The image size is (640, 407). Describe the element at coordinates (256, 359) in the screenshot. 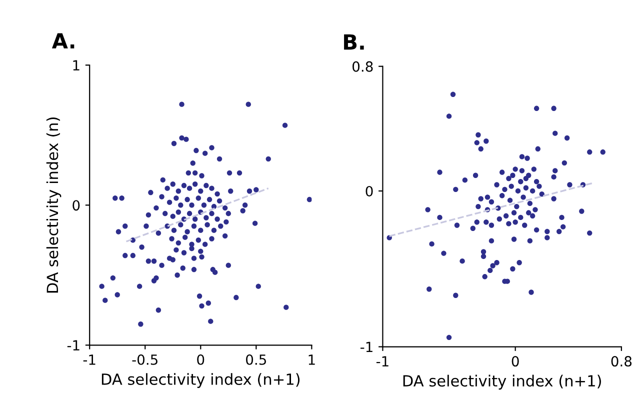

I see `x-tick-label: 0.5` at that location.